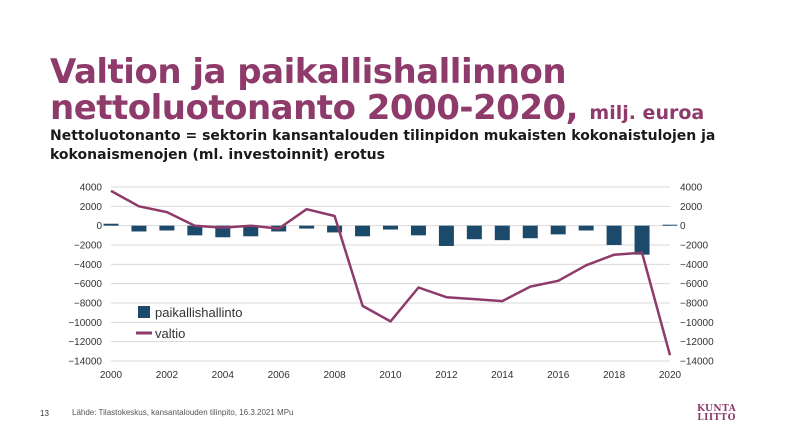  Describe the element at coordinates (558, 375) in the screenshot. I see `x-tick-label: 2016` at that location.